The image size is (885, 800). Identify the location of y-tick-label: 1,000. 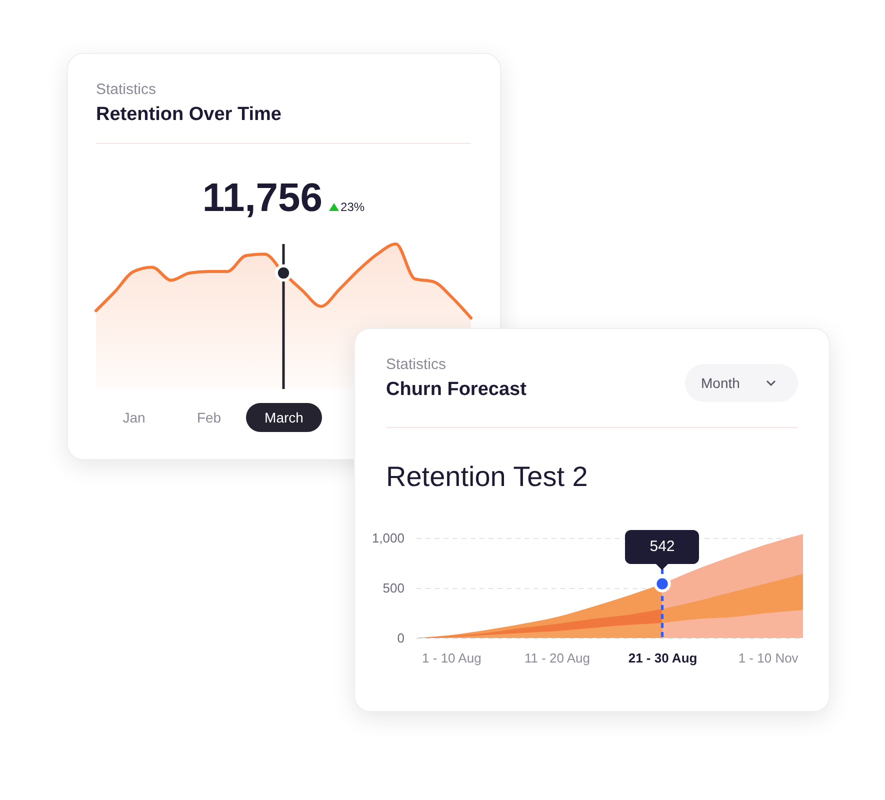
(388, 538).